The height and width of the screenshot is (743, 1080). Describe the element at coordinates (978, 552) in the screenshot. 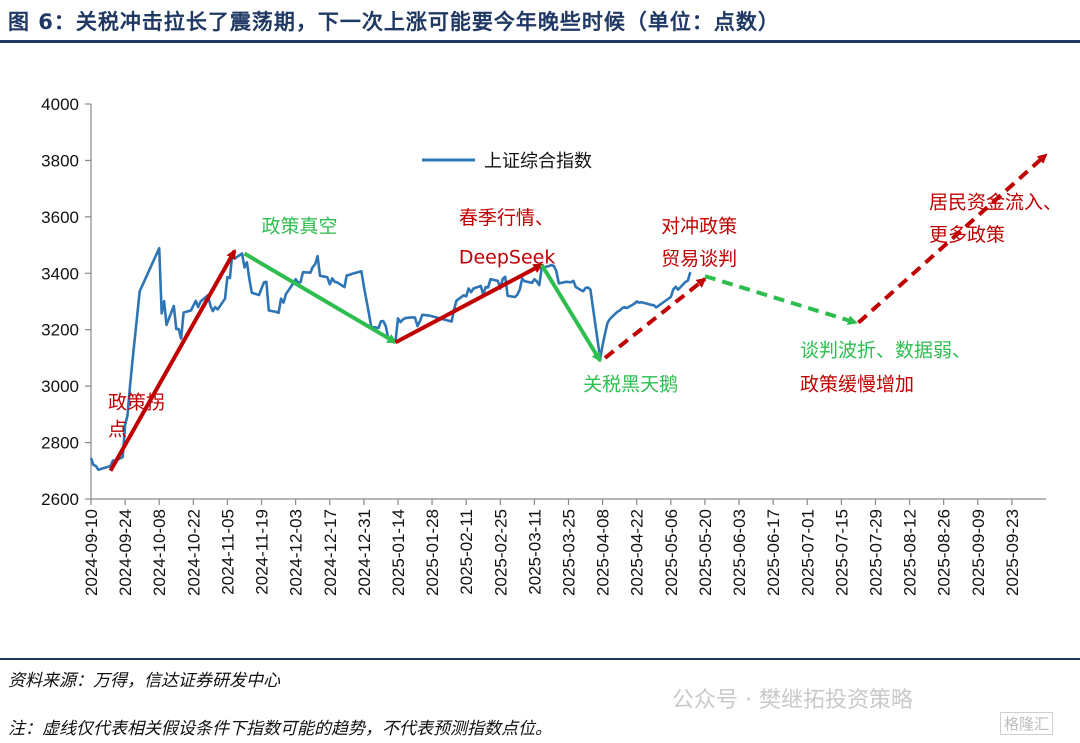

I see `x-tick-label: 2025-09-09` at that location.